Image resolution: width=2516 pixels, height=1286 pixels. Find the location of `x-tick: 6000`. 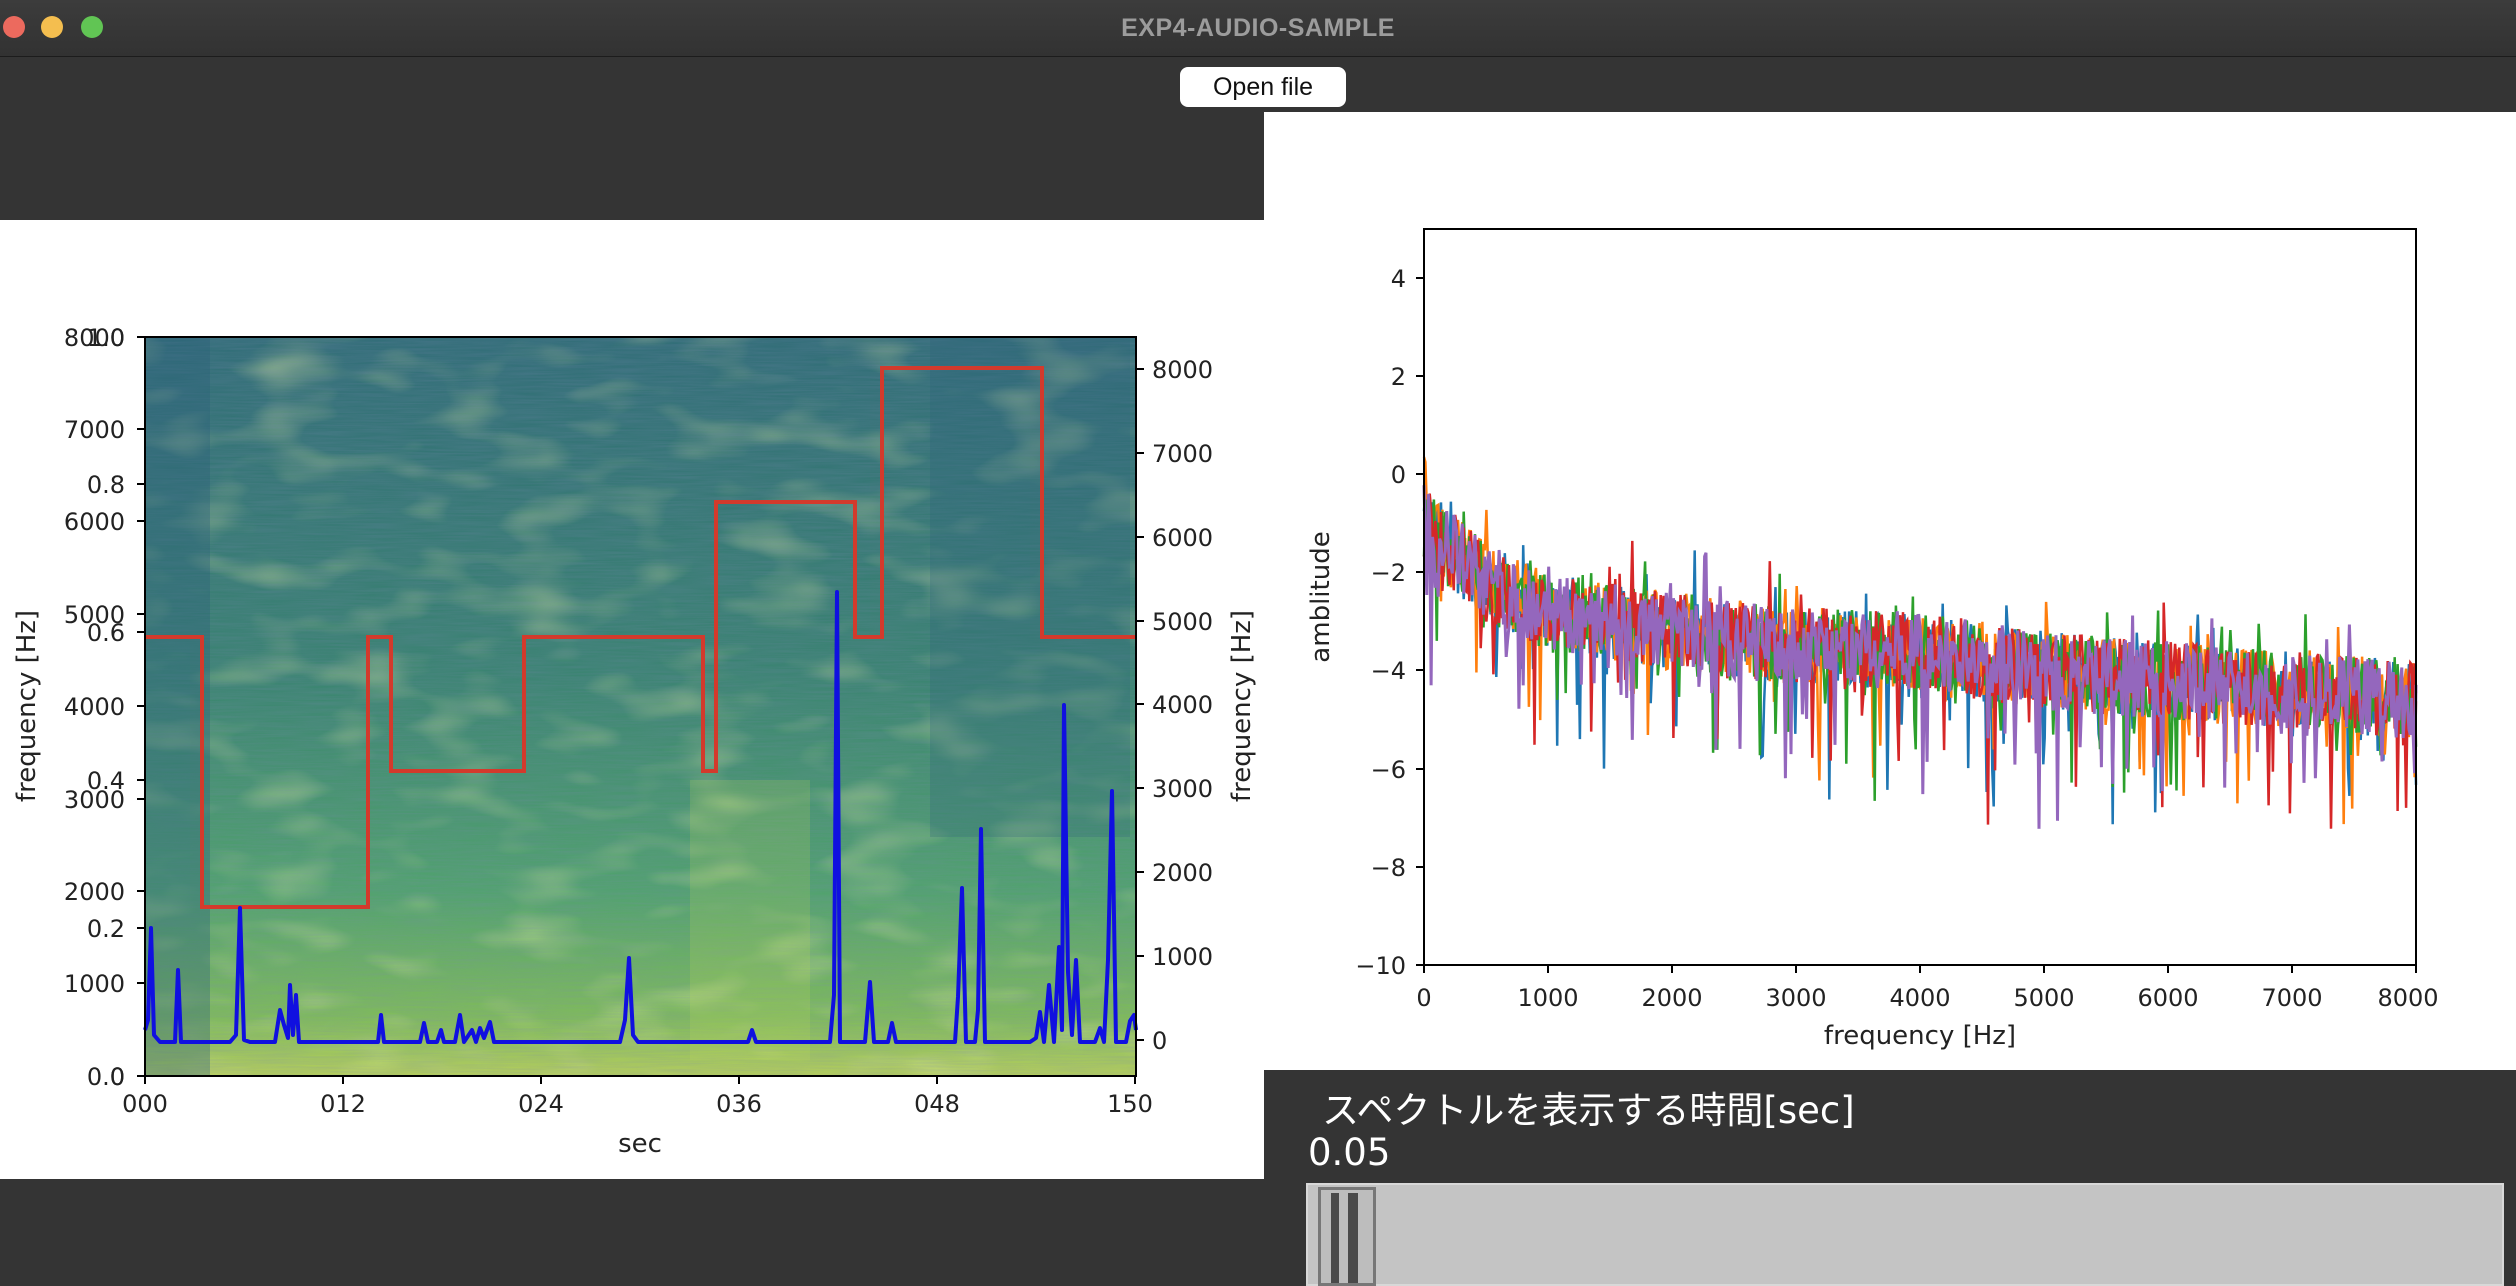

x-tick: 6000 is located at coordinates (2167, 998).